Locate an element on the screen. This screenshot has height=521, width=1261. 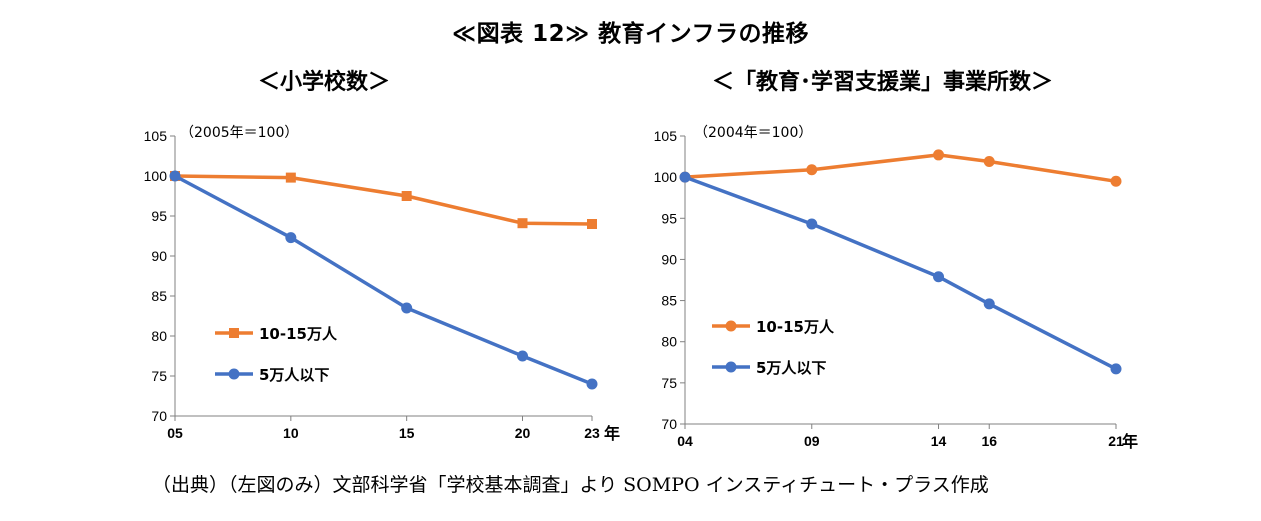
left-chart-title: ＜小学校数＞ is located at coordinates (324, 82).